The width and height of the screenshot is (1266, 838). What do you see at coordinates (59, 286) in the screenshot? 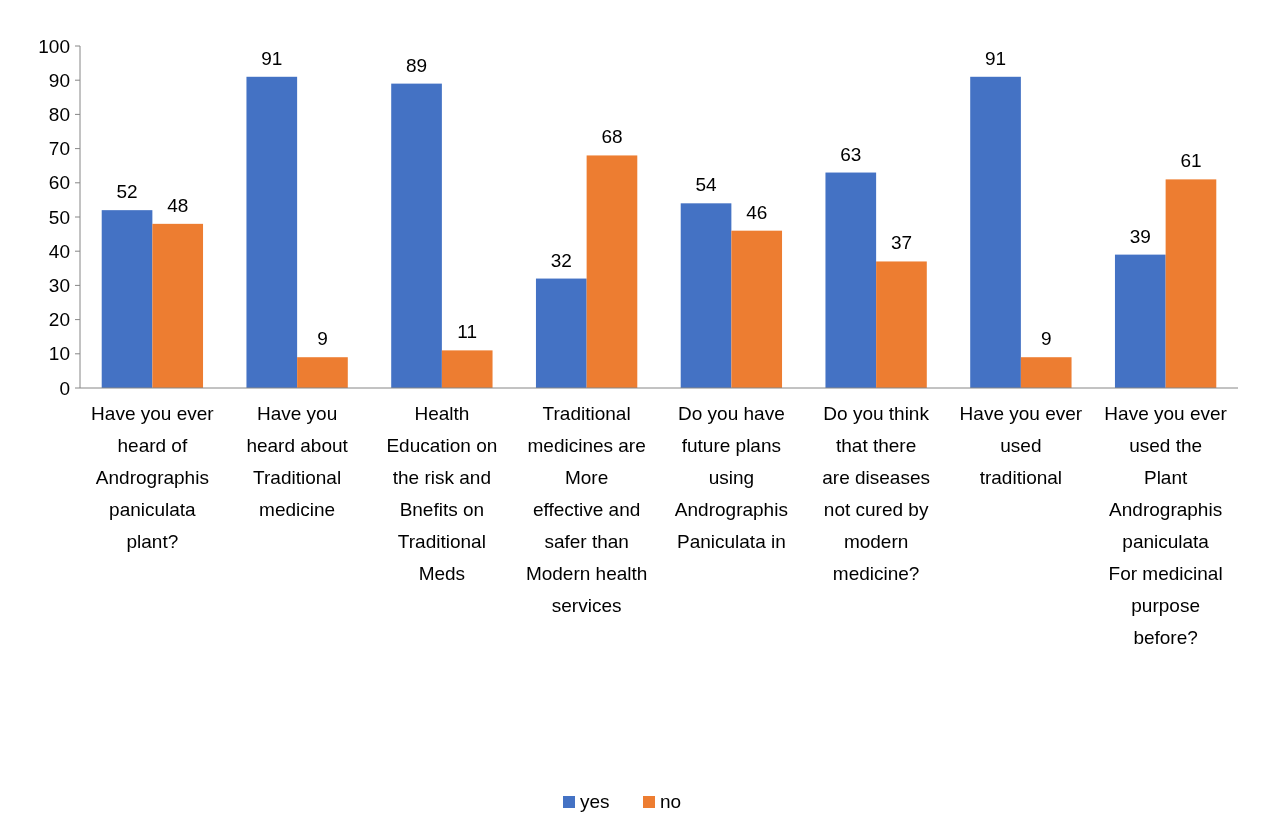
I see `y-tick-label: 30` at bounding box center [59, 286].